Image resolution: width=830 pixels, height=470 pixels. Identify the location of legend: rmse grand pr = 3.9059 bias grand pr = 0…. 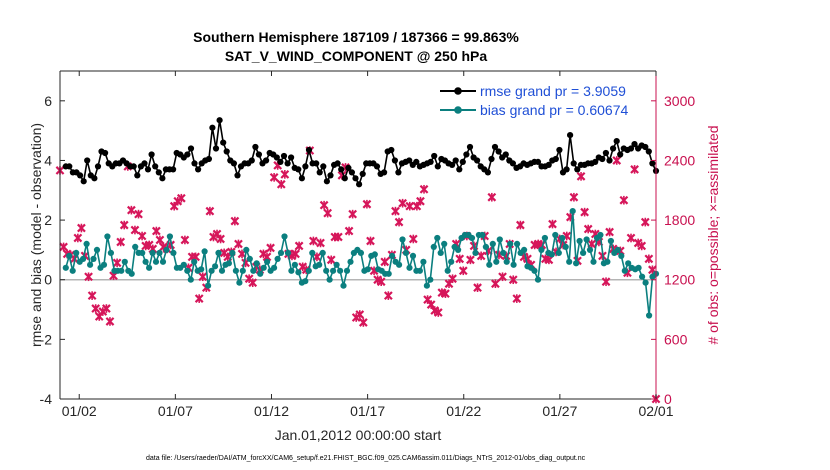
(534, 100).